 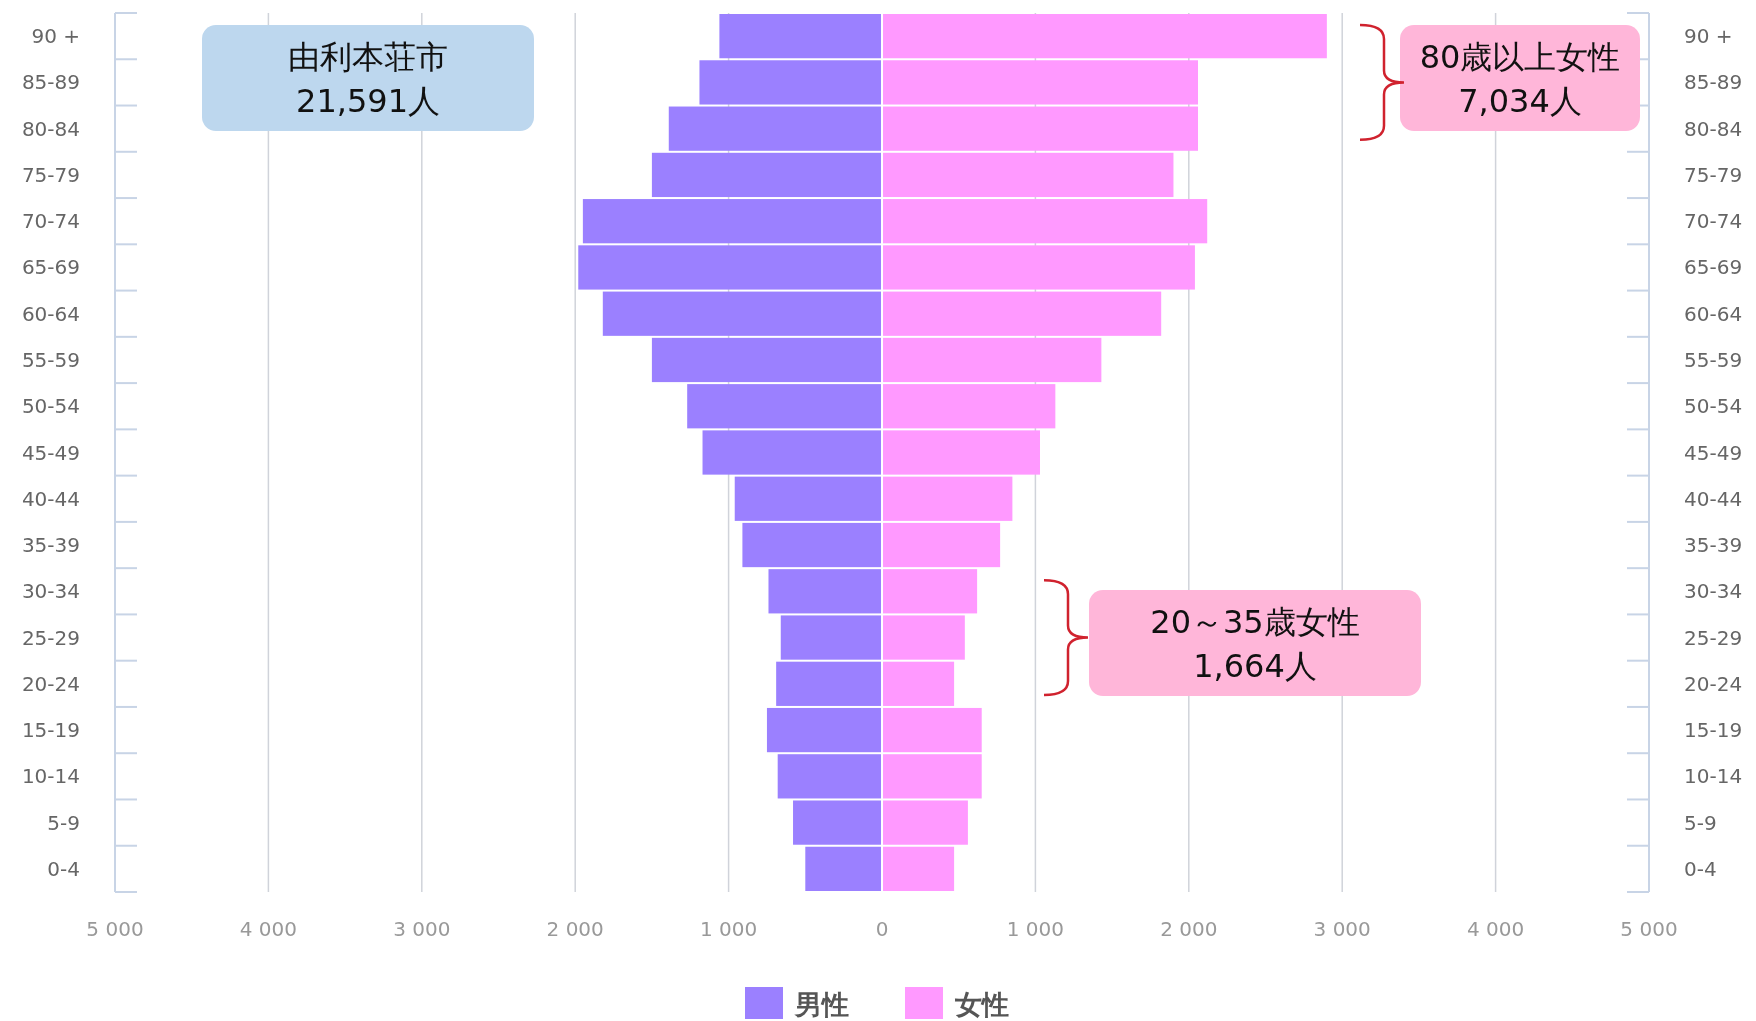 I want to click on y-tick-label: 5-9, so click(x=63, y=822).